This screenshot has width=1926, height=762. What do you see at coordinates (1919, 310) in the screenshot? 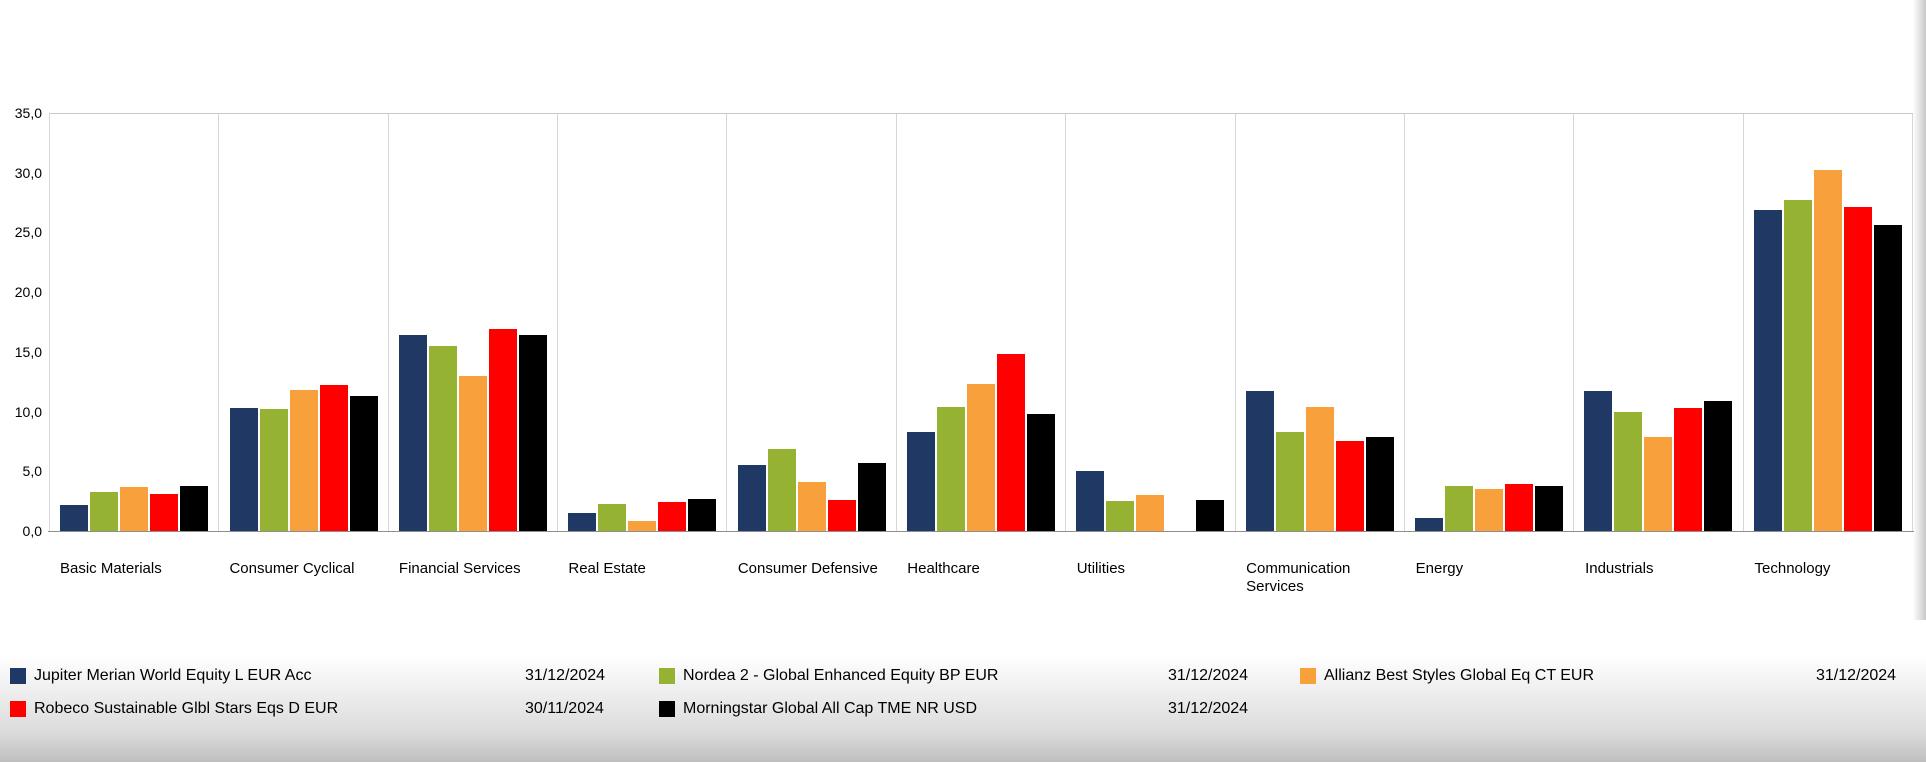
I see `right-edge-fade` at bounding box center [1919, 310].